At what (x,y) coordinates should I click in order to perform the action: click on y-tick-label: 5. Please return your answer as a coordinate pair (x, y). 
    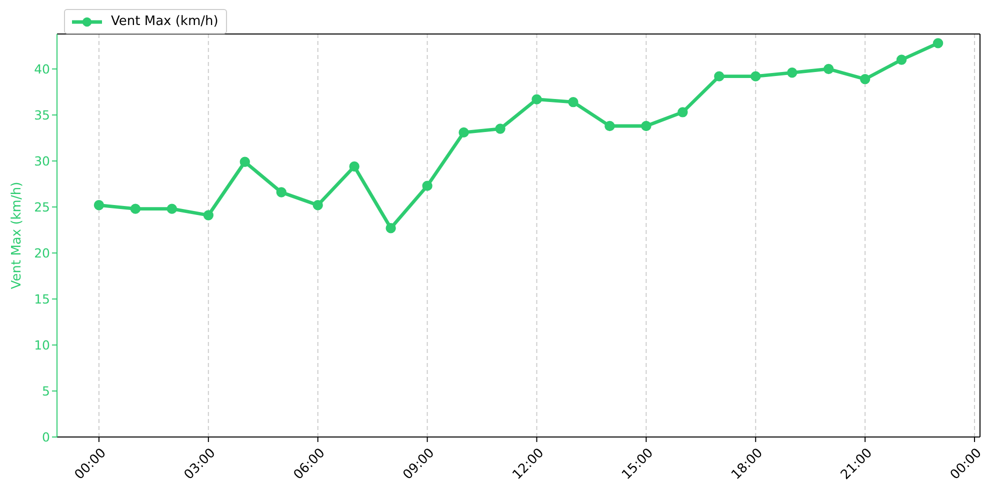
    Looking at the image, I should click on (46, 390).